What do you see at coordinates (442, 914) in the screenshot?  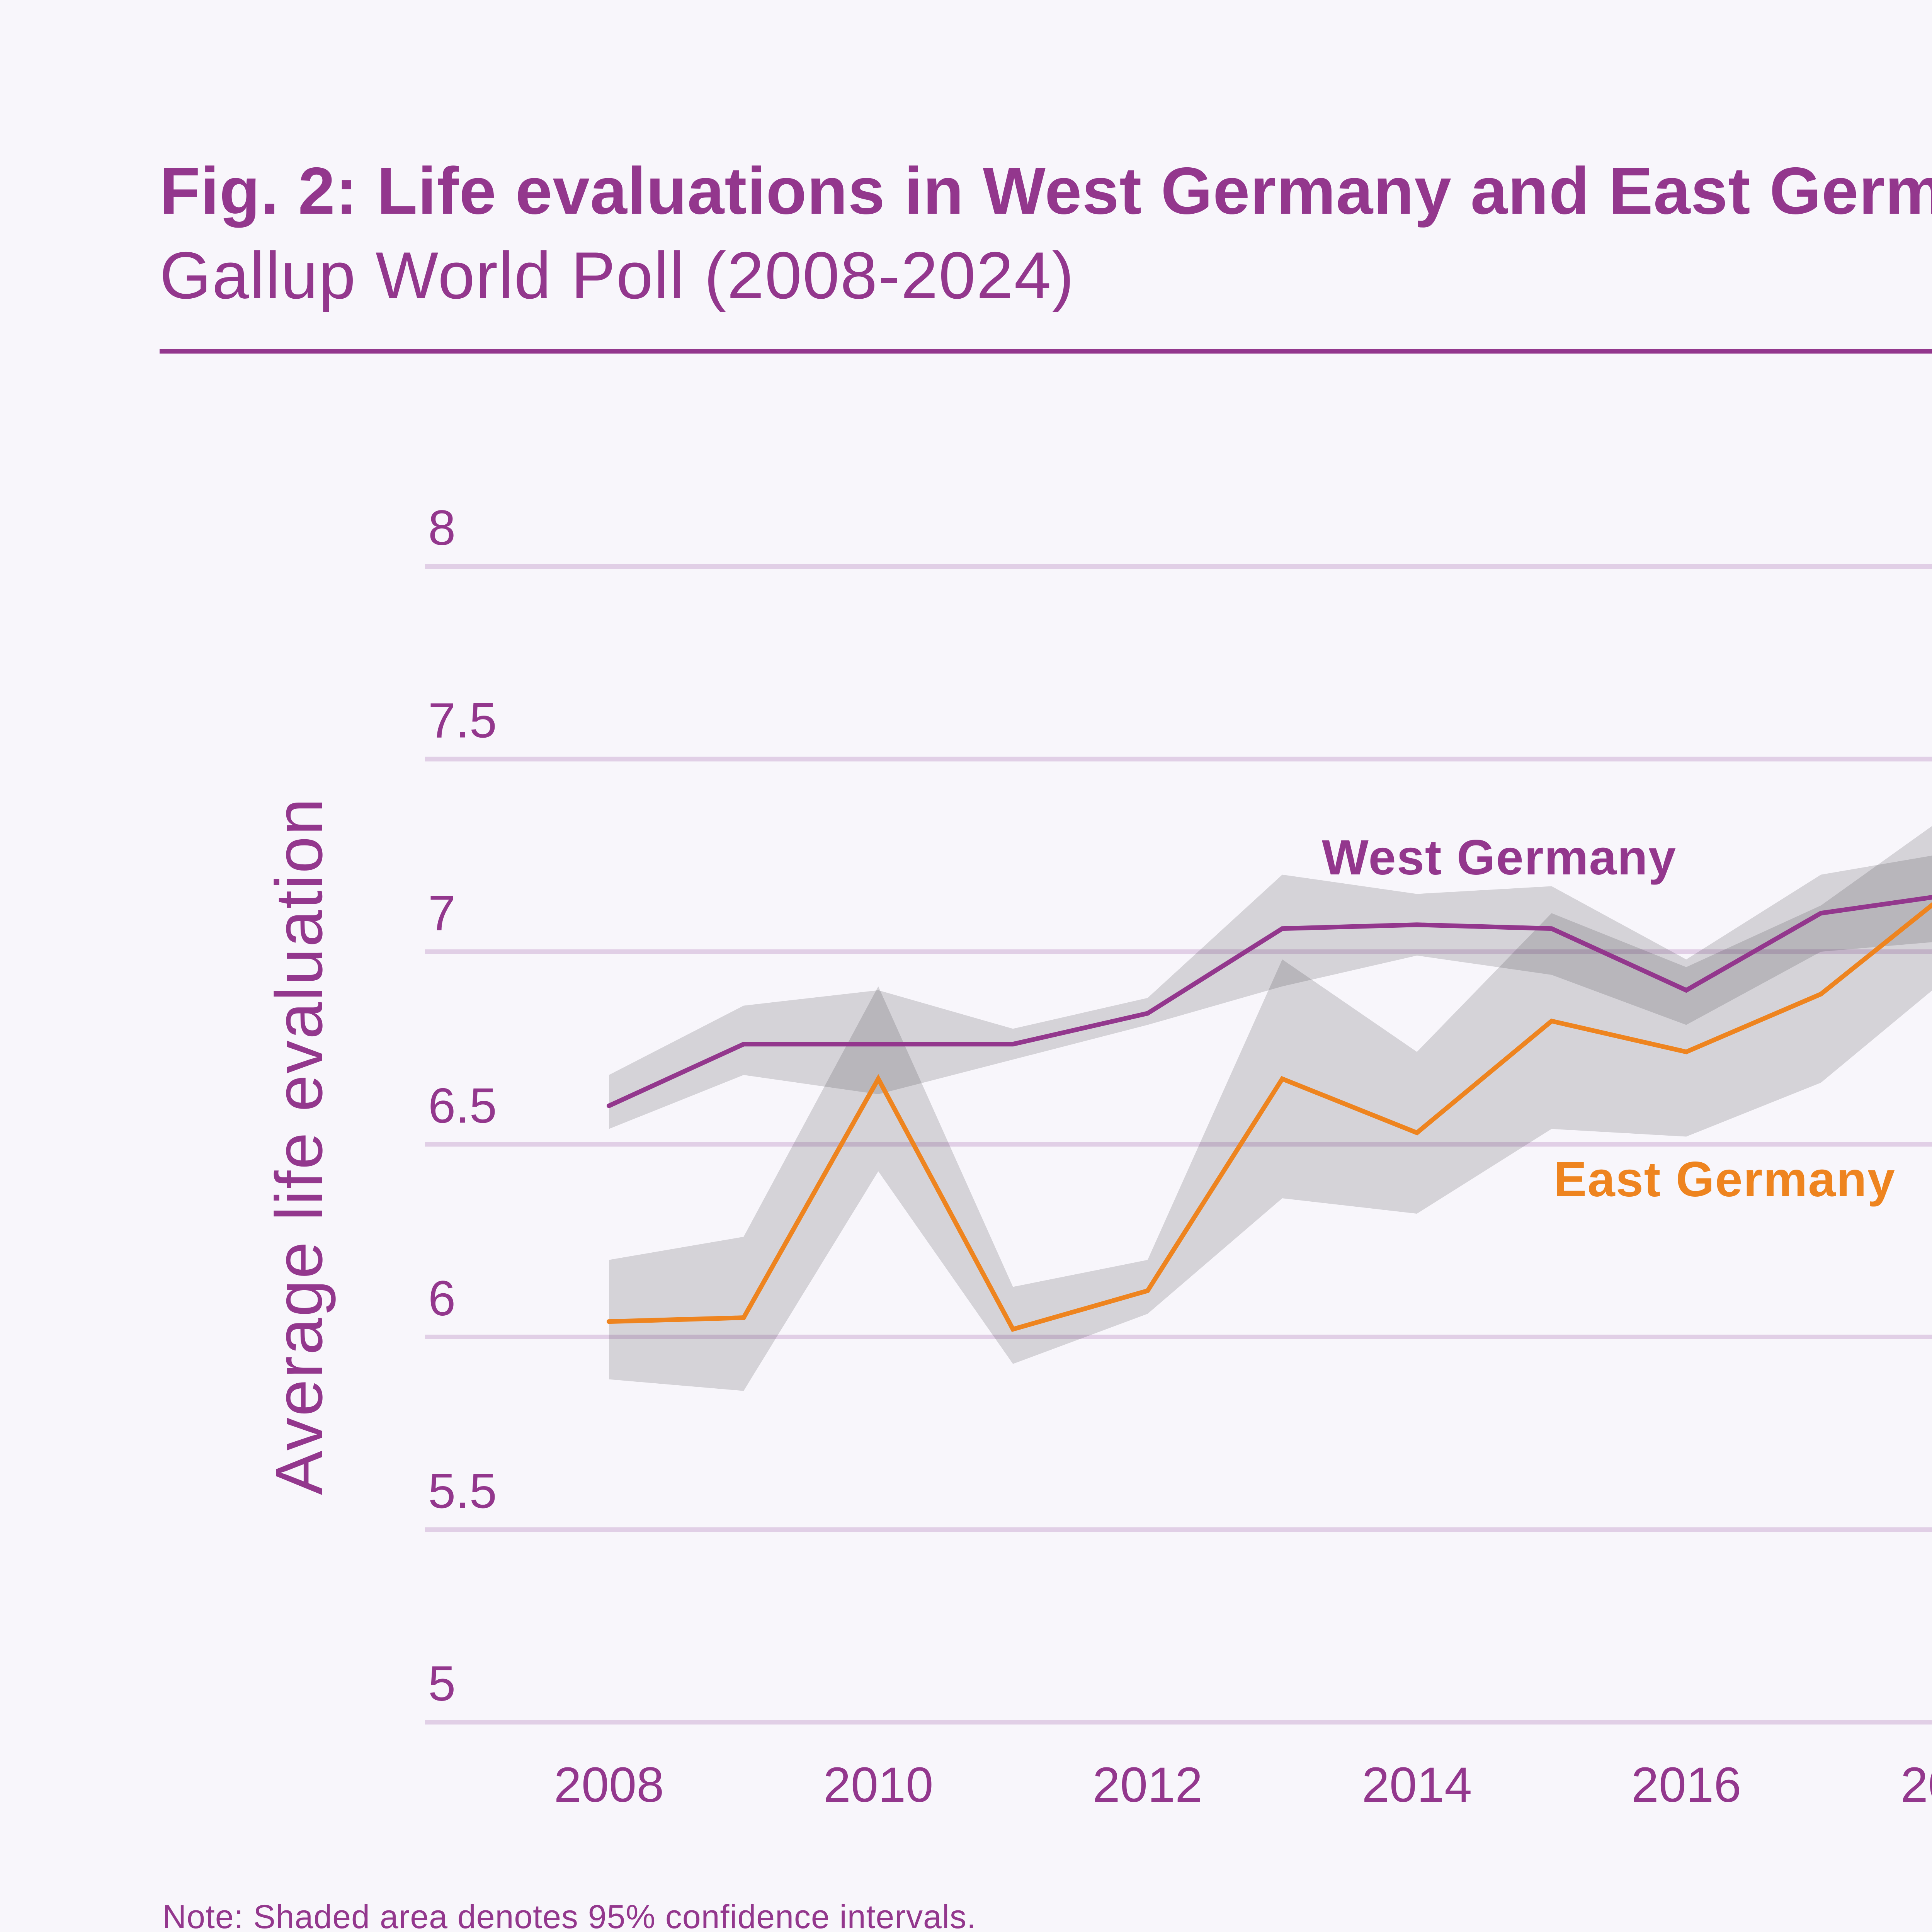 I see `y-tick-label: 7` at bounding box center [442, 914].